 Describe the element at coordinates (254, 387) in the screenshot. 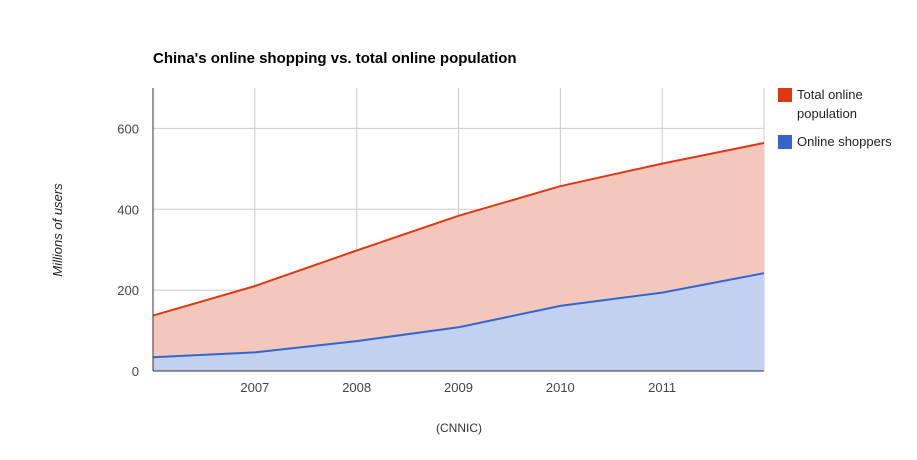

I see `x-tick-label-2007: 2007` at that location.